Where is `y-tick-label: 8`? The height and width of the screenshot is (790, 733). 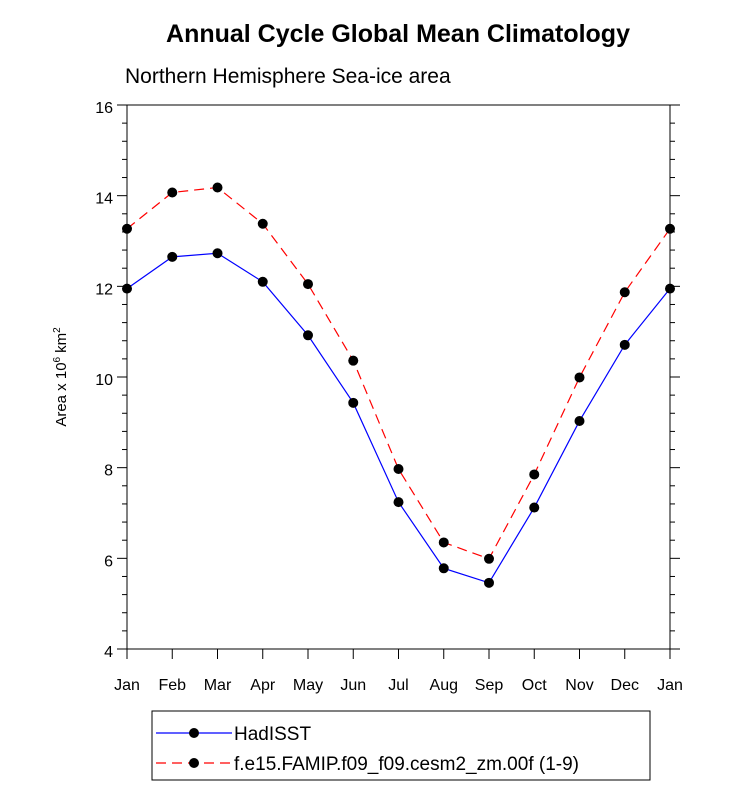
y-tick-label: 8 is located at coordinates (108, 471).